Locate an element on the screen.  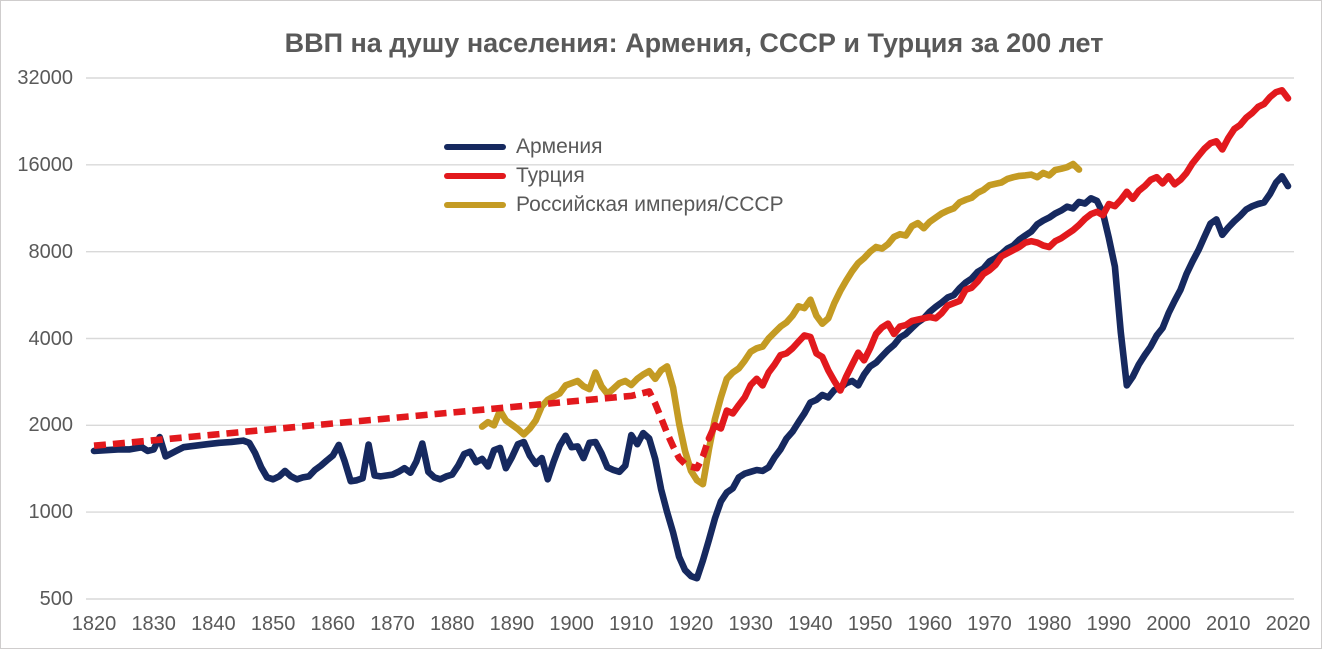
x-tick-1880: 1880 is located at coordinates (452, 624).